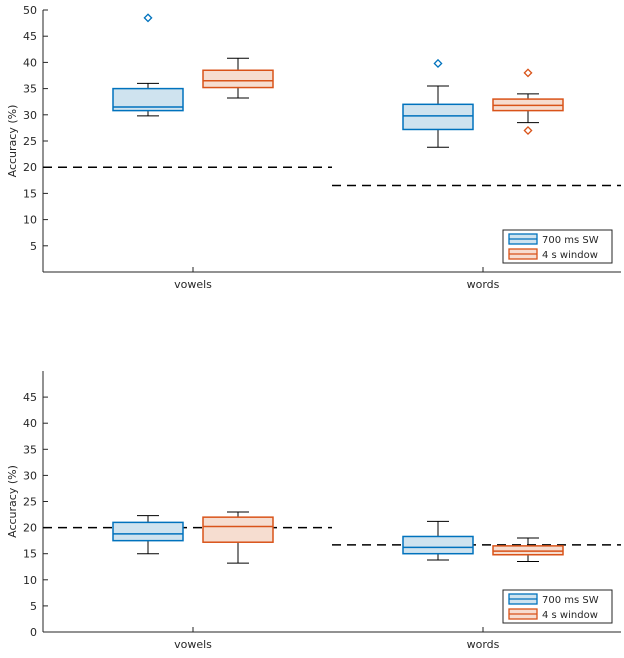  I want to click on y-tick-label: 0, so click(33, 632).